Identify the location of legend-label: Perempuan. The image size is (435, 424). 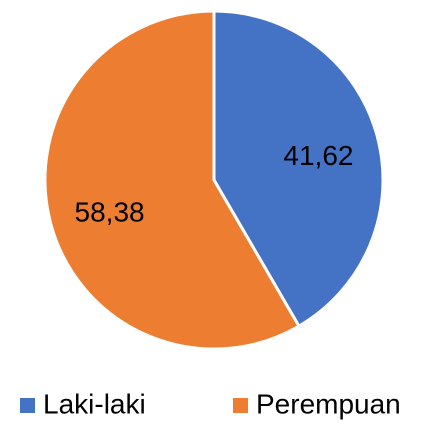
(328, 403).